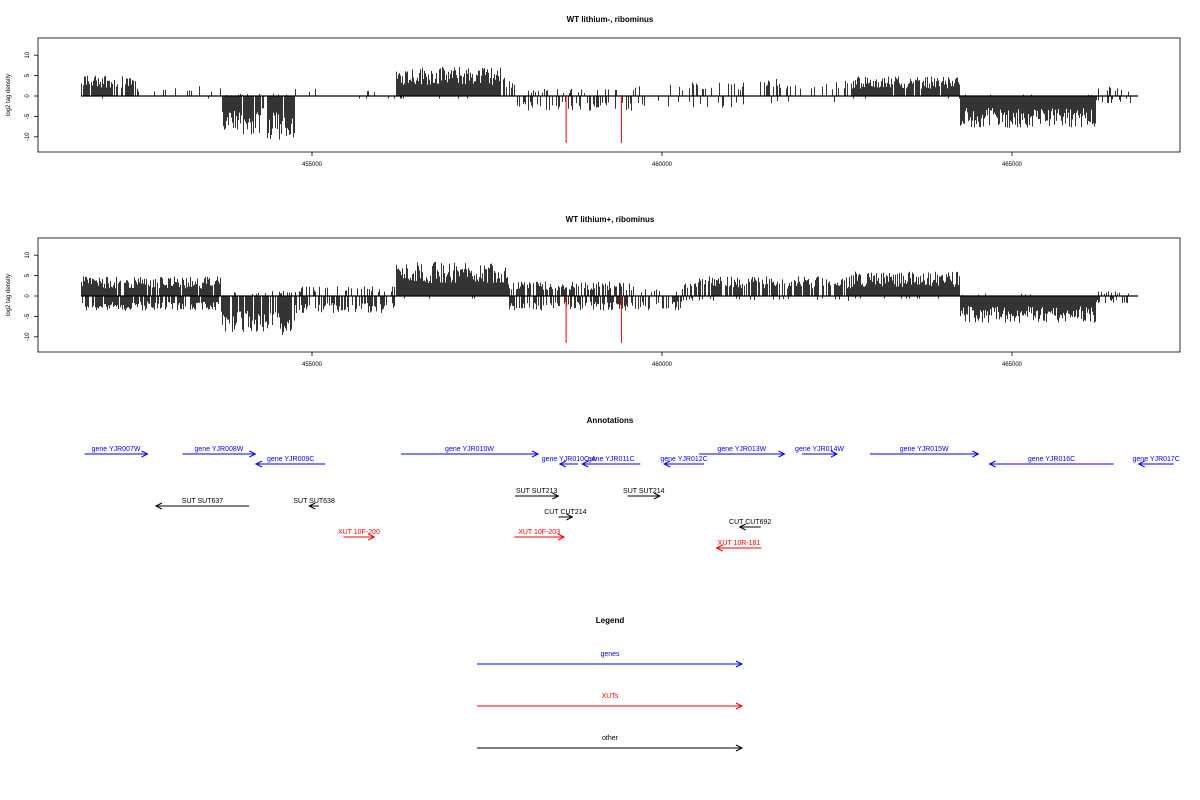 This screenshot has width=1200, height=800. I want to click on feature-label: gene YJR007W, so click(116, 449).